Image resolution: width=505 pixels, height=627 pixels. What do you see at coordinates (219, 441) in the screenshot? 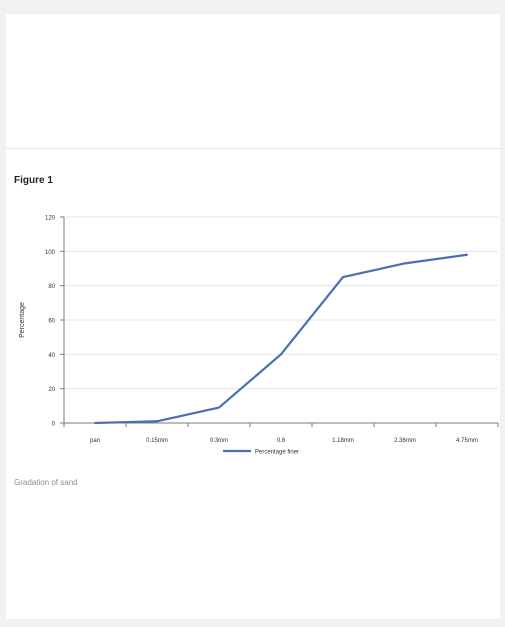
I see `x-tick-label: 0.3mm` at bounding box center [219, 441].